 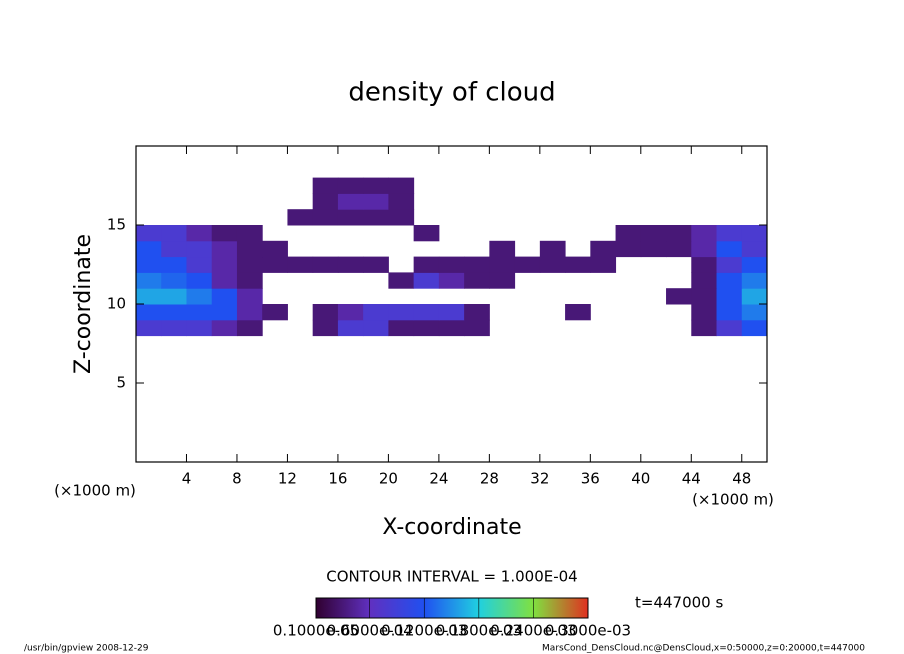 I want to click on x-unit-label: (×1000 m), so click(x=95, y=491).